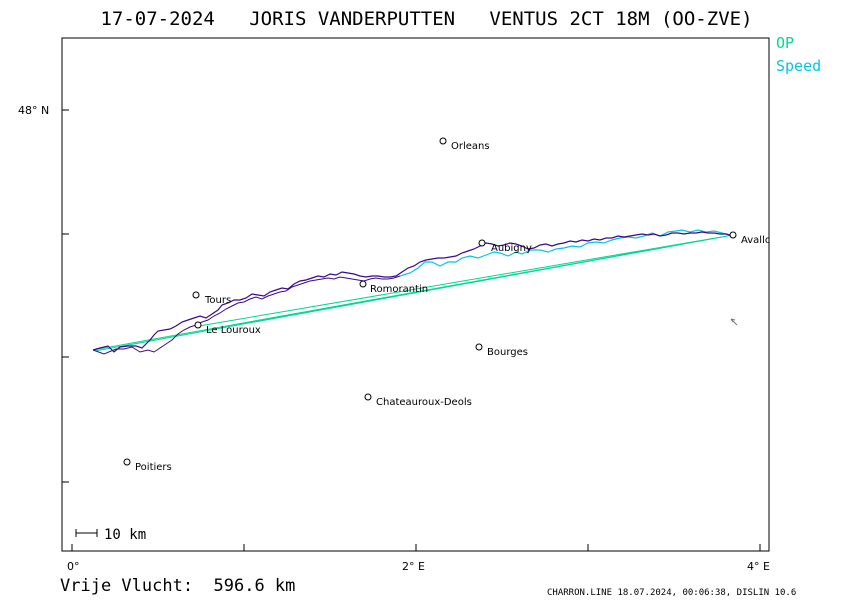  What do you see at coordinates (217, 300) in the screenshot?
I see `svg-text: Tours` at bounding box center [217, 300].